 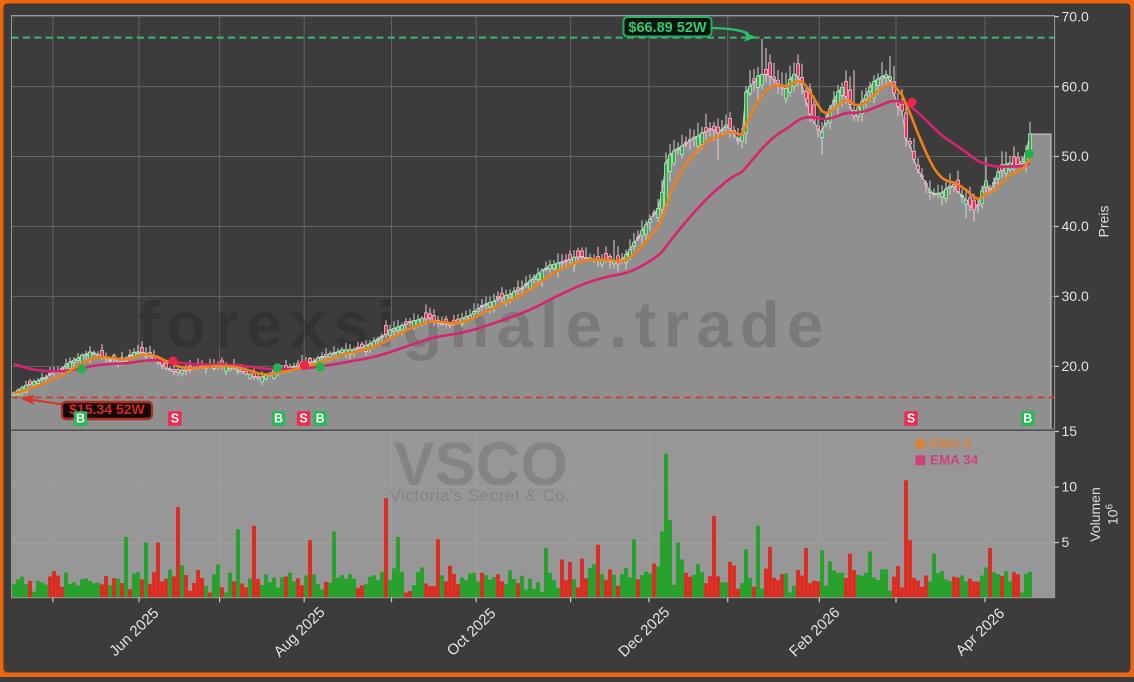 What do you see at coordinates (480, 495) in the screenshot?
I see `svg-text: Victoria's Secret & Co.` at bounding box center [480, 495].